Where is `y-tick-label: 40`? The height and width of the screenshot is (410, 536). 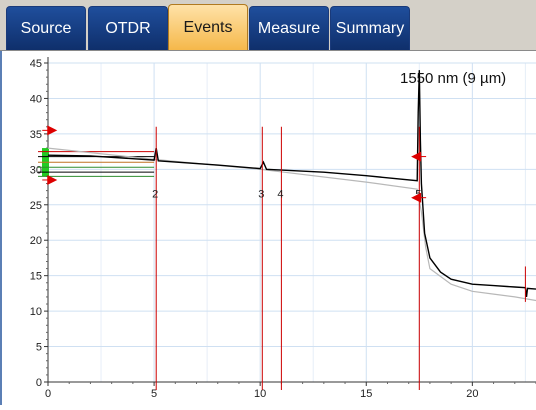
y-tick-label: 40 is located at coordinates (36, 99).